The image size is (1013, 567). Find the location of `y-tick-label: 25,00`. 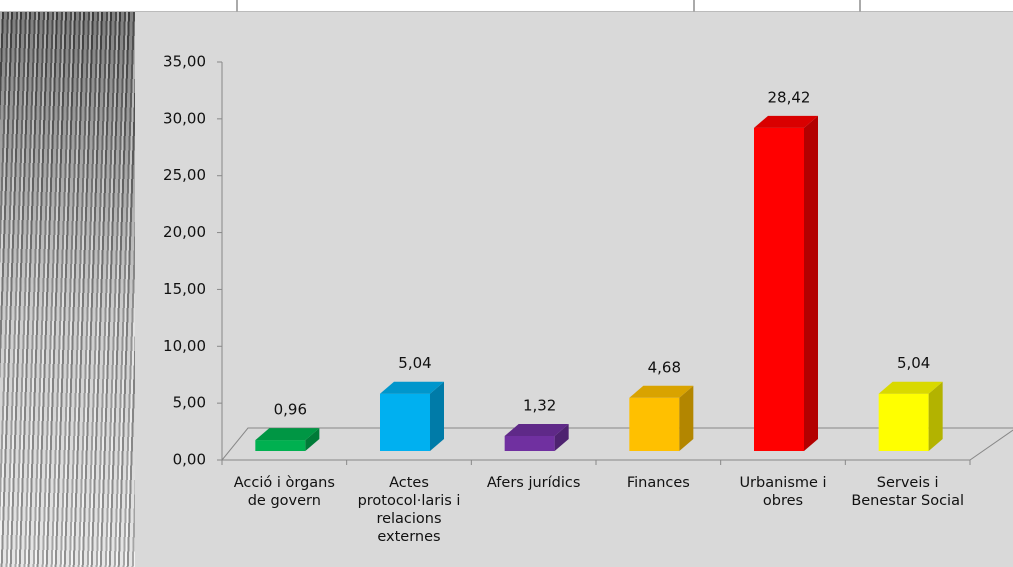

y-tick-label: 25,00 is located at coordinates (184, 175).